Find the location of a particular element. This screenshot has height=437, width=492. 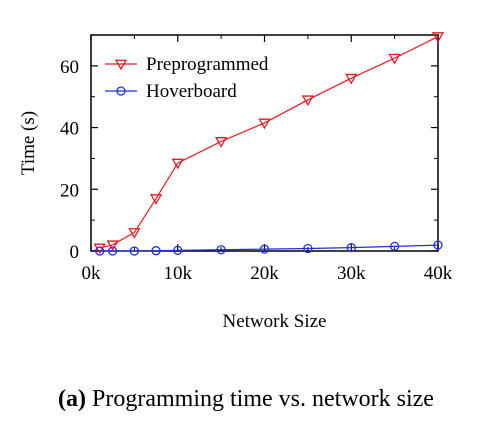

caption-text: Programming time vs. network size is located at coordinates (260, 399).